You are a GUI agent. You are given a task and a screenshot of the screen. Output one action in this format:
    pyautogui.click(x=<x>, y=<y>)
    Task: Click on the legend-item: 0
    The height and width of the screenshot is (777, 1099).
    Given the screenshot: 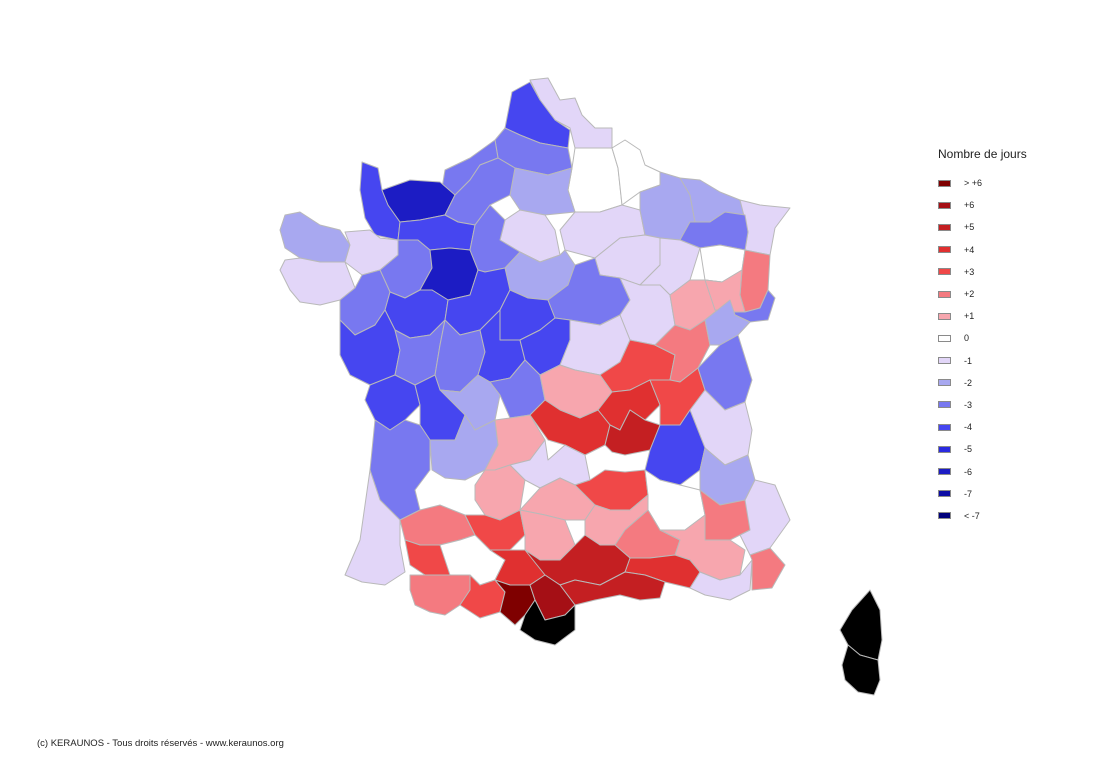 What is the action you would take?
    pyautogui.click(x=1008, y=338)
    